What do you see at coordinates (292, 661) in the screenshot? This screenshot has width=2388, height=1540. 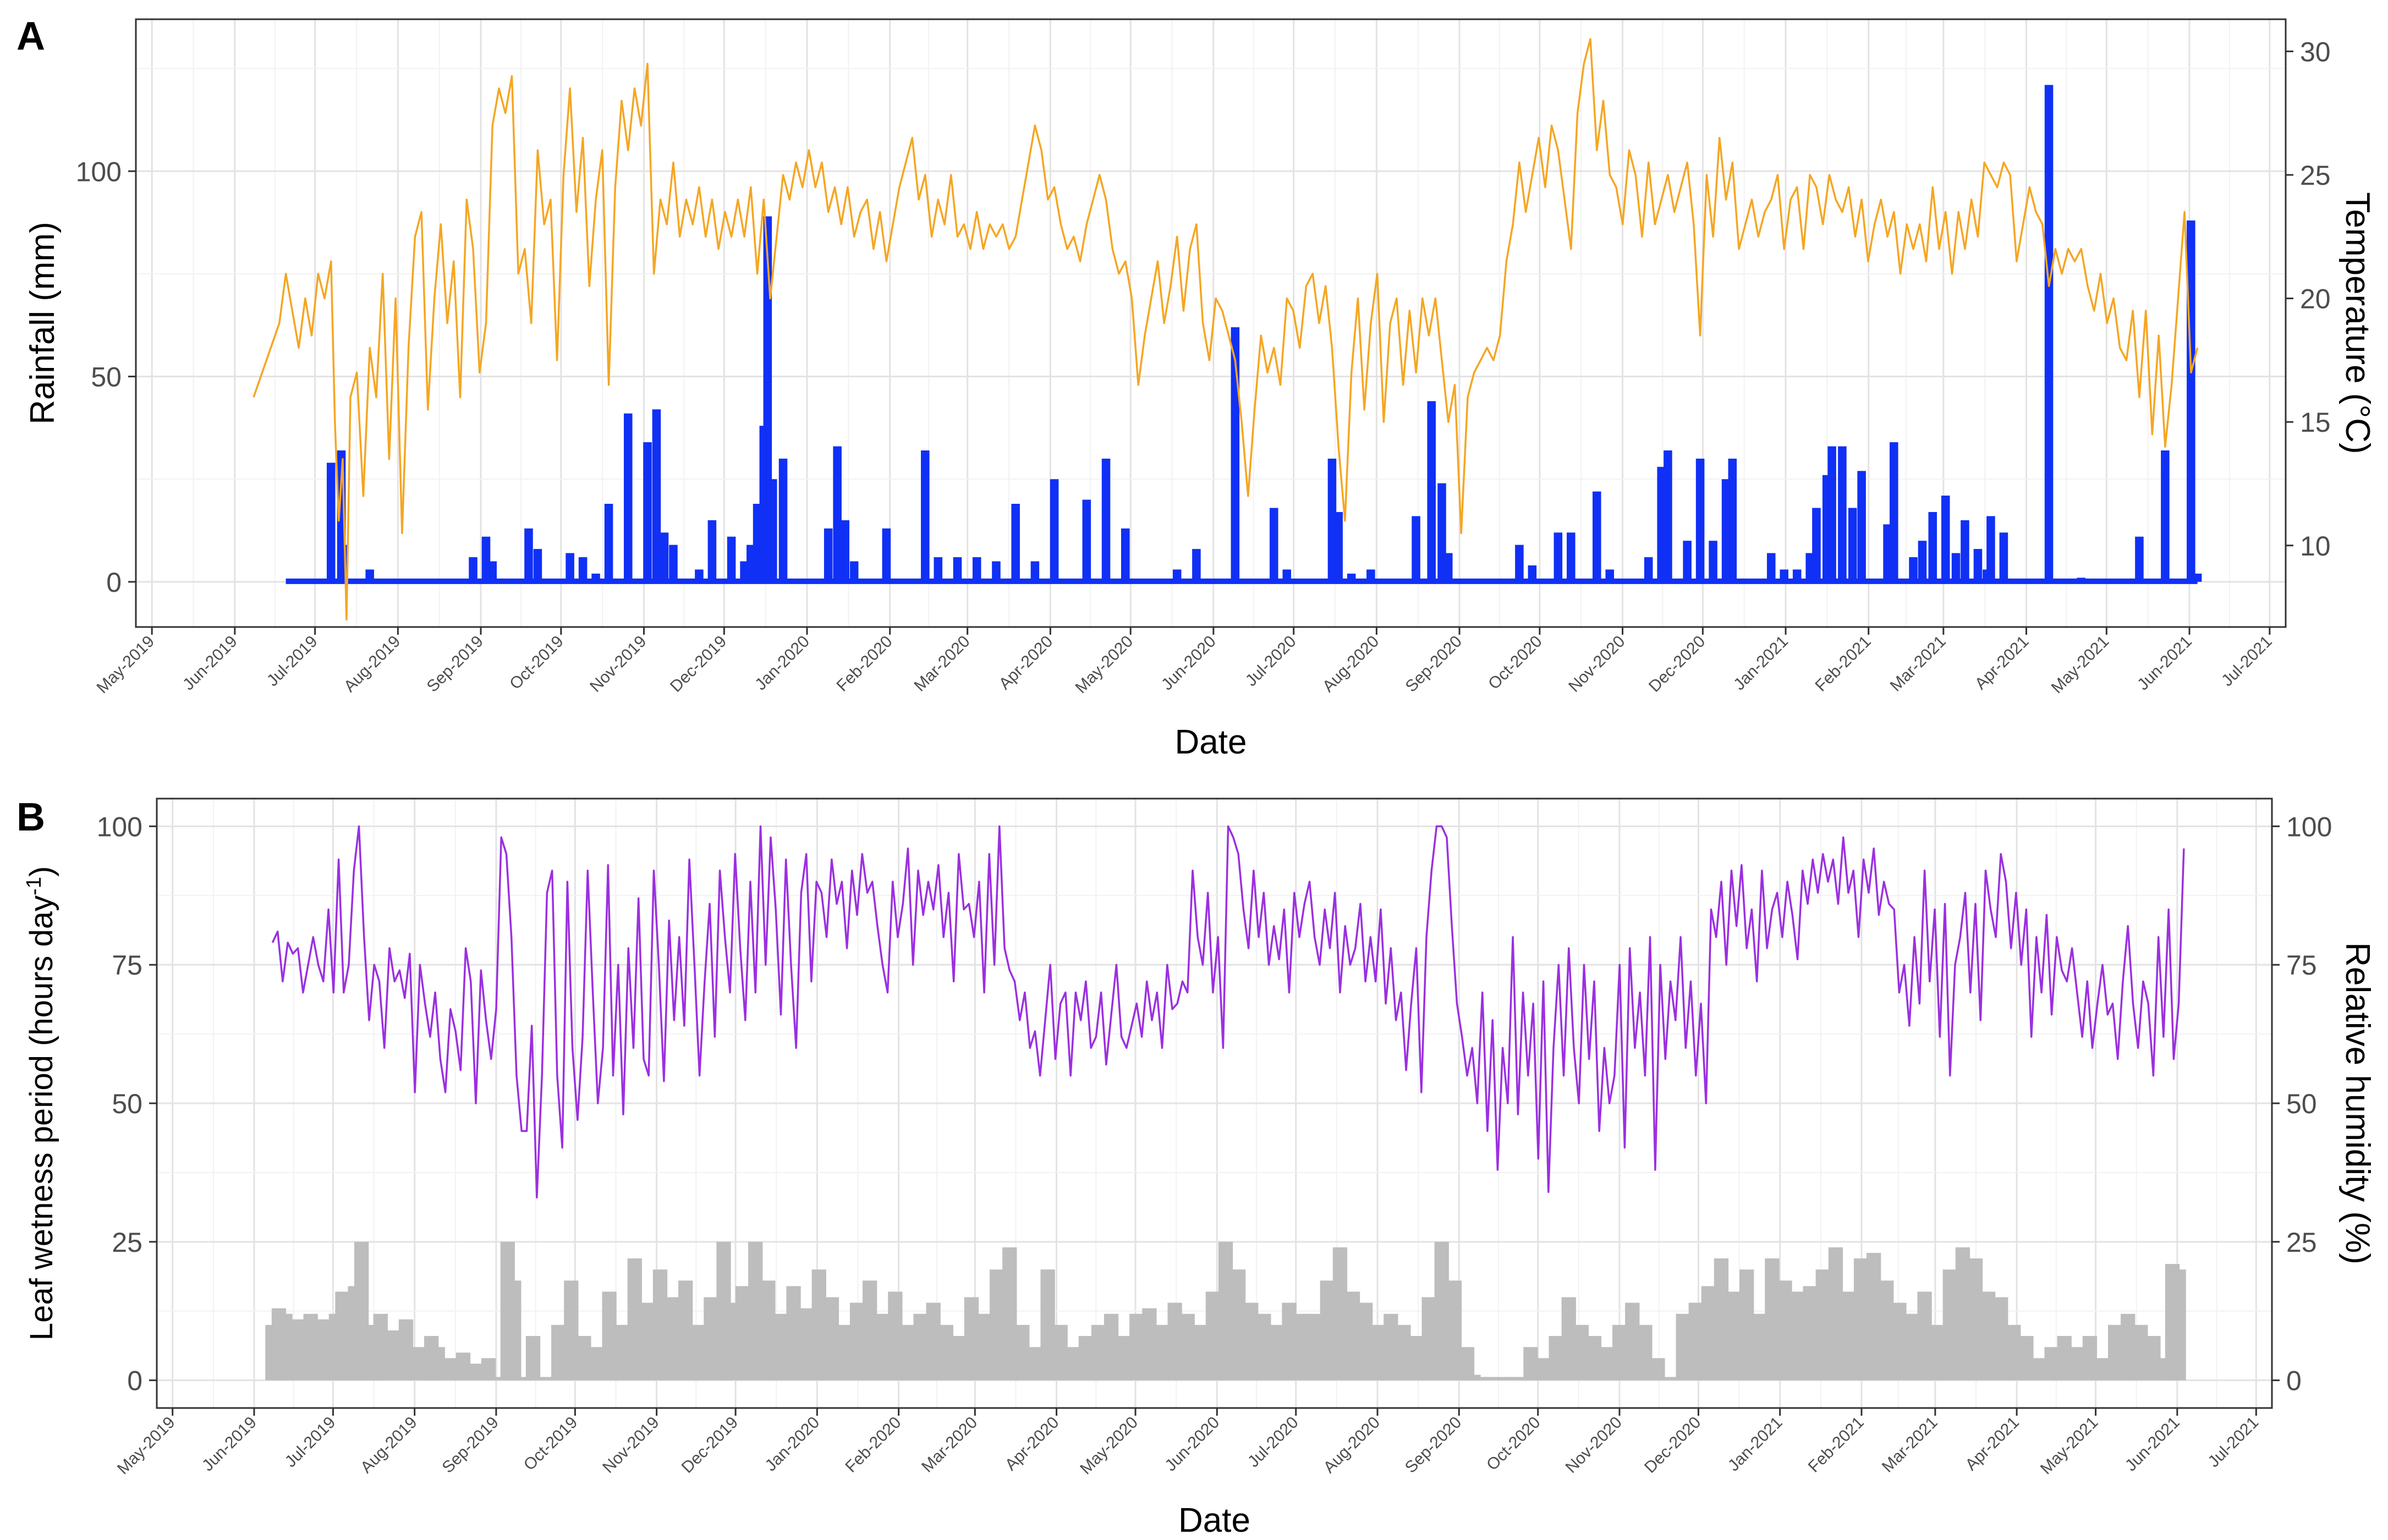 I see `x-tick-label: Jul-2019` at bounding box center [292, 661].